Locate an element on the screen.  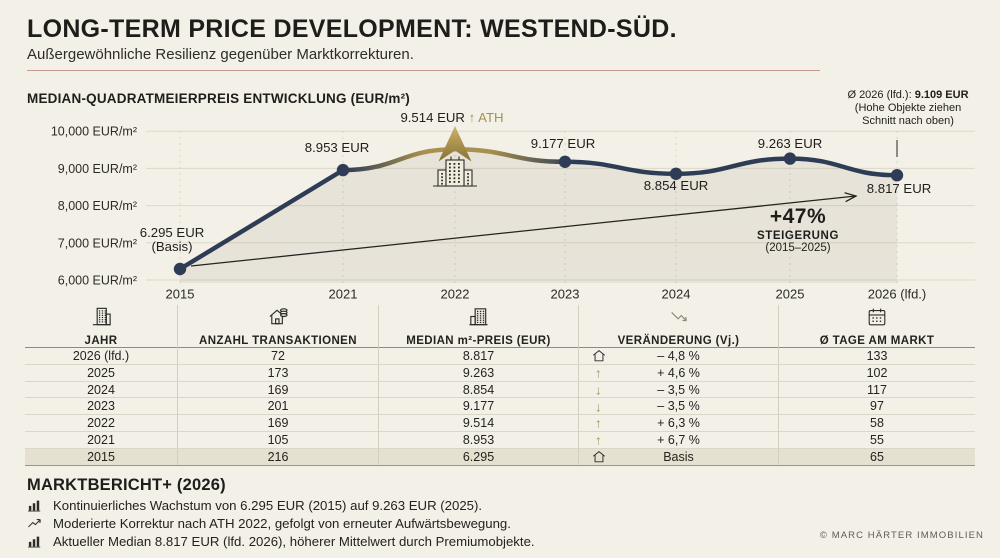
x-axis-label: 2023 is located at coordinates (565, 294).